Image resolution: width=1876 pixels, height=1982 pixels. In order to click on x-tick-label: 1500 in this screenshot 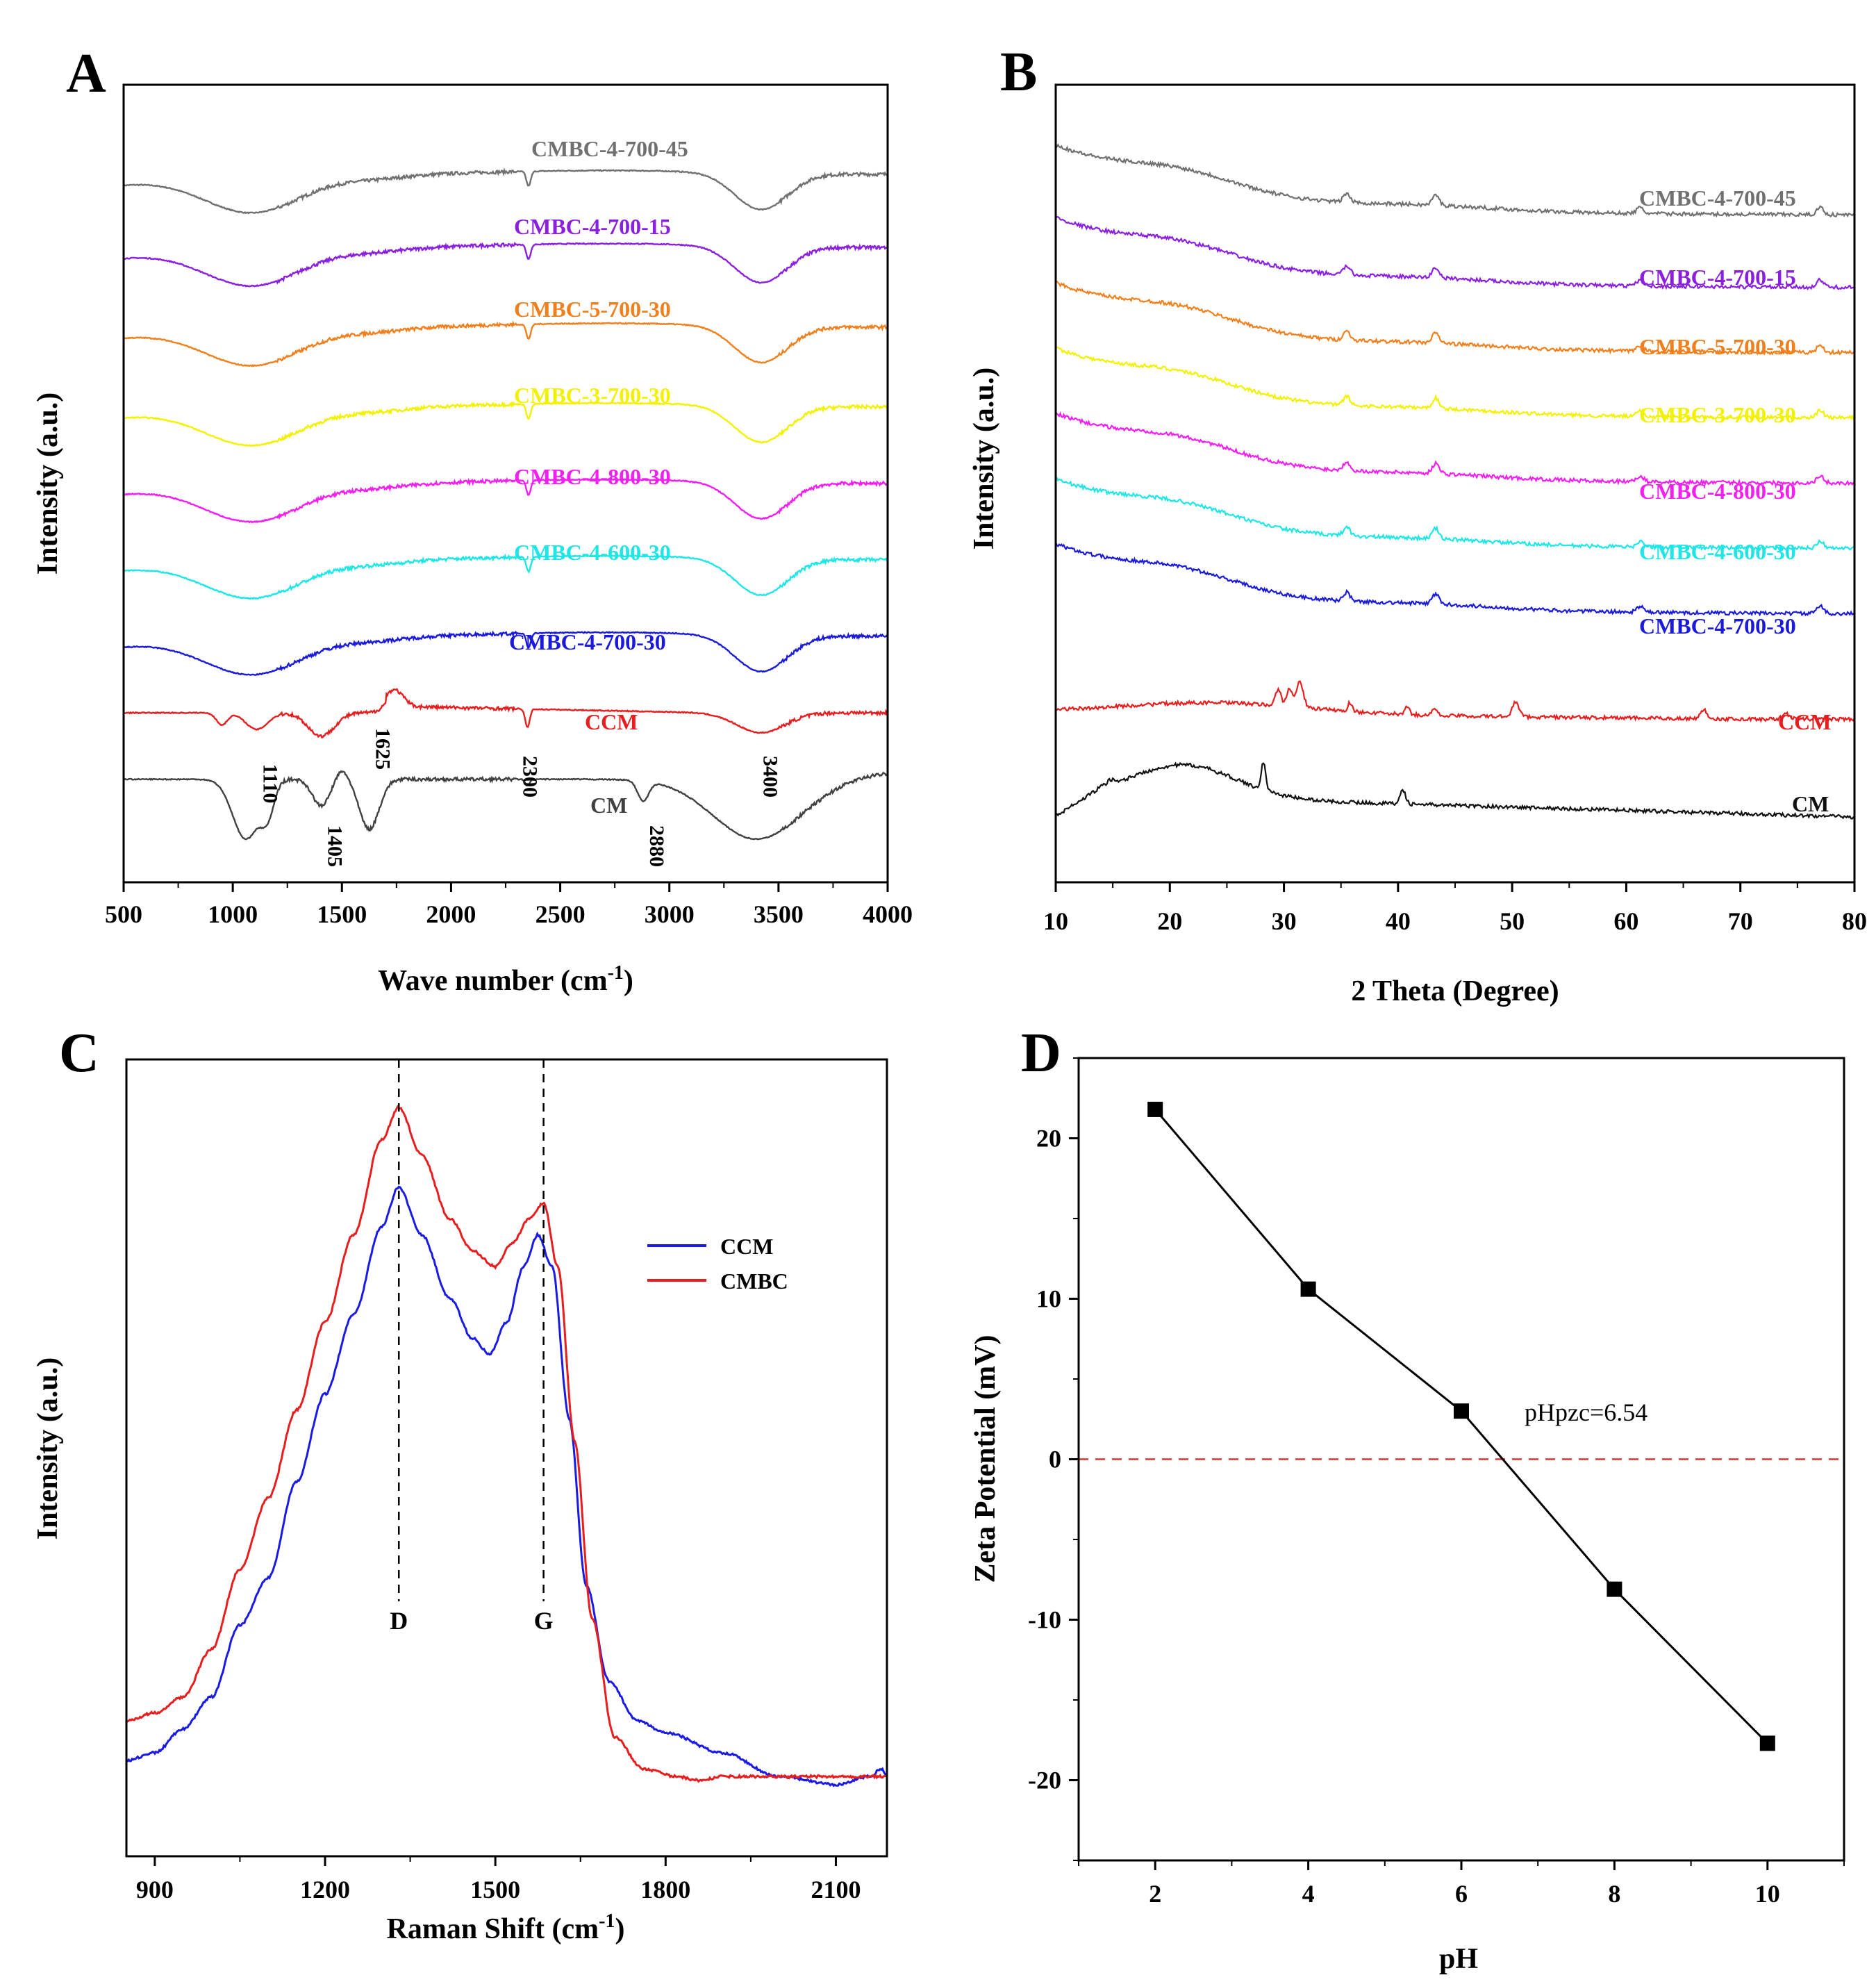, I will do `click(342, 914)`.